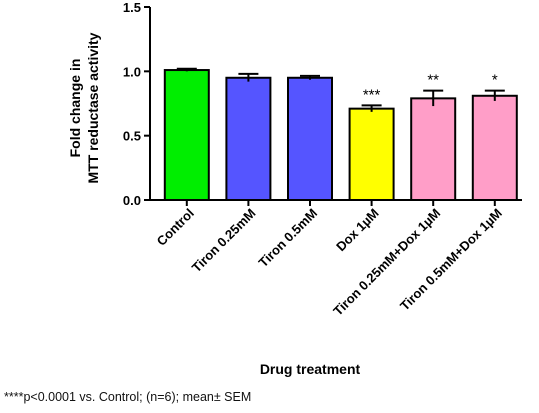 The height and width of the screenshot is (413, 539). Describe the element at coordinates (132, 136) in the screenshot. I see `y-tick-label: 0.5` at that location.